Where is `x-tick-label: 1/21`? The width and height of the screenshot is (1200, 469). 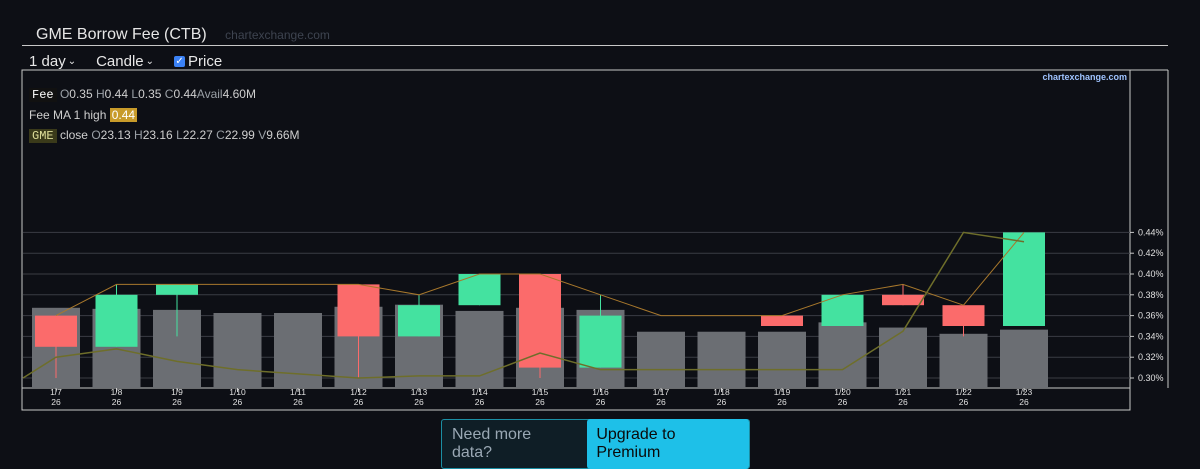 x-tick-label: 1/21 is located at coordinates (903, 392).